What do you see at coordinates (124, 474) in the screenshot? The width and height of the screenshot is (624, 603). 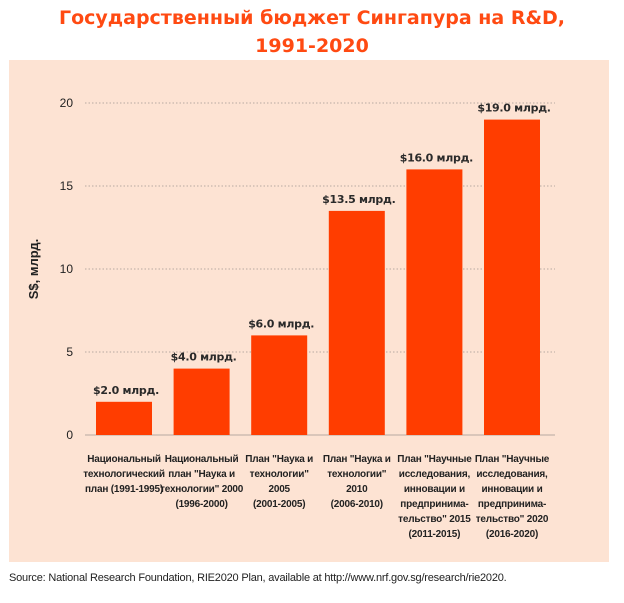 I see `x-category-label: технологический` at bounding box center [124, 474].